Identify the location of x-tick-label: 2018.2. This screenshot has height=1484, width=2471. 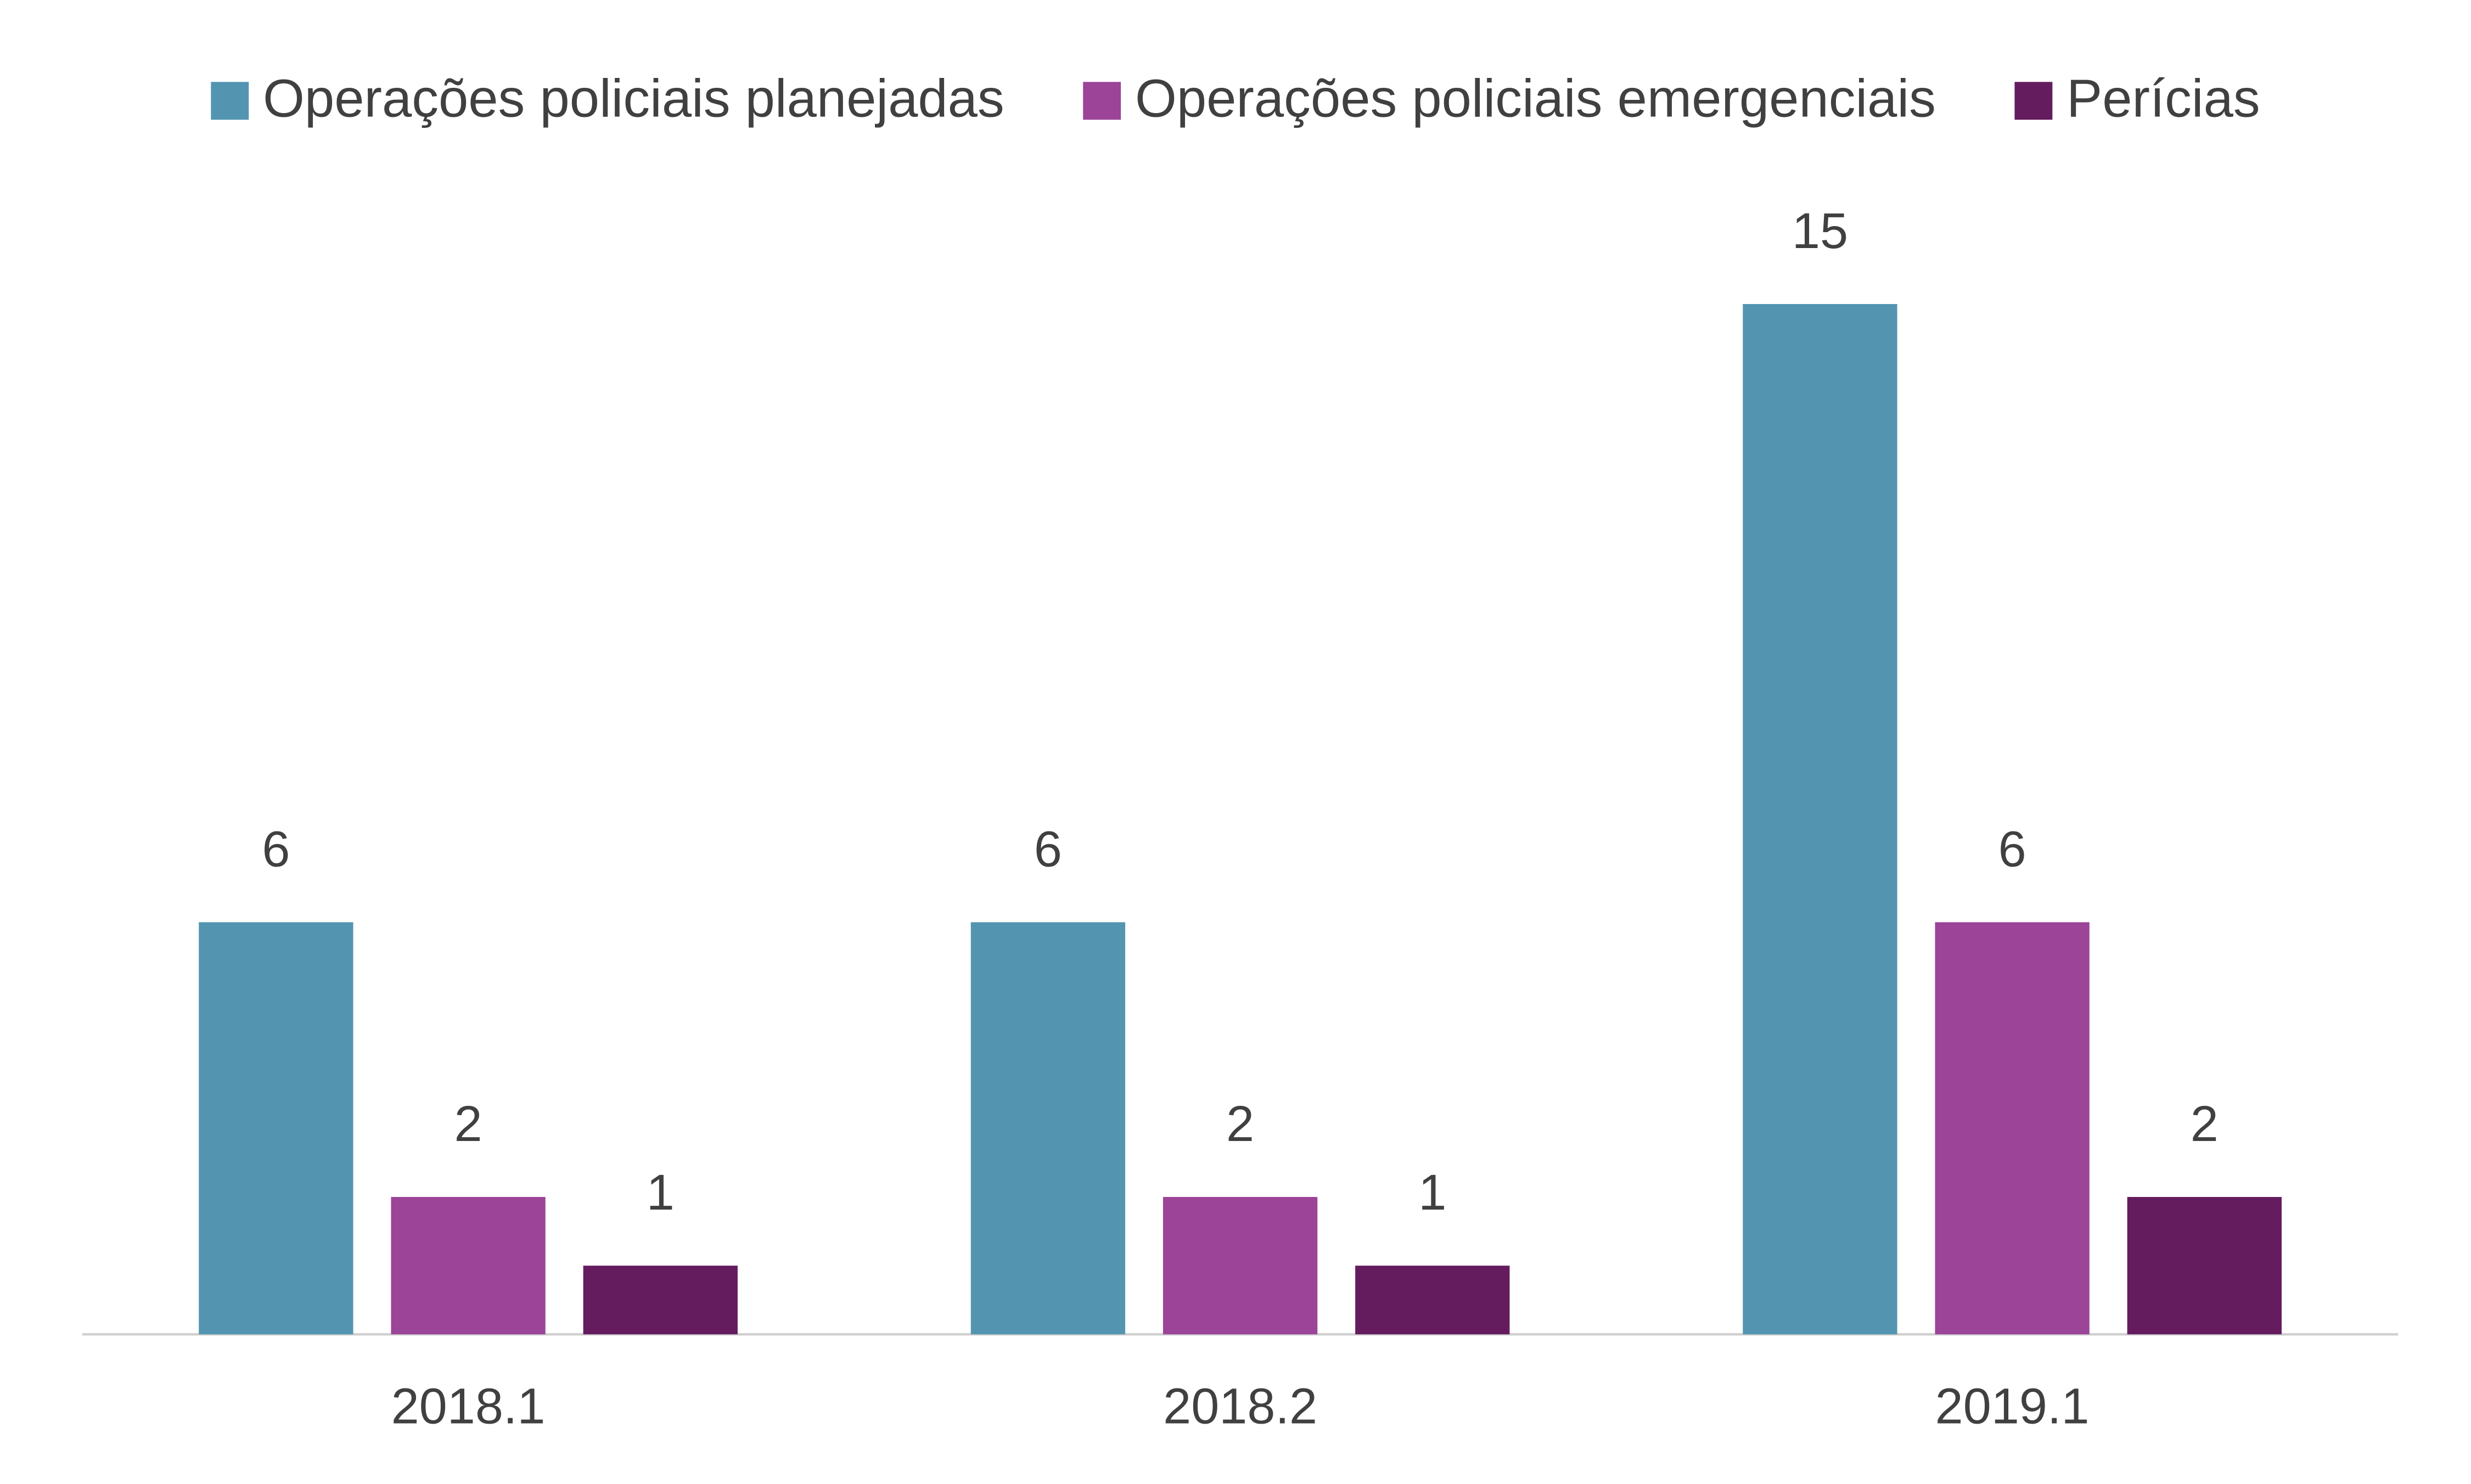
(1240, 1406).